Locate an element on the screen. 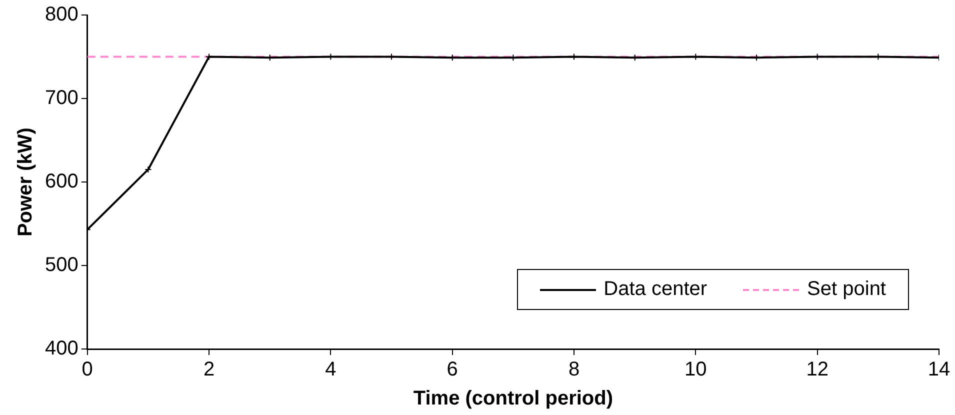 Image resolution: width=955 pixels, height=415 pixels. y-tick-label: 500 is located at coordinates (61, 265).